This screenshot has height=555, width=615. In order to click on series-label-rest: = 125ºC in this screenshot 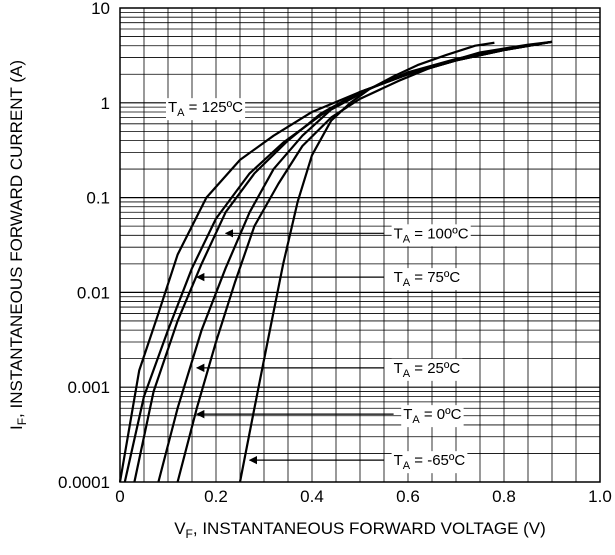, I will do `click(214, 107)`.